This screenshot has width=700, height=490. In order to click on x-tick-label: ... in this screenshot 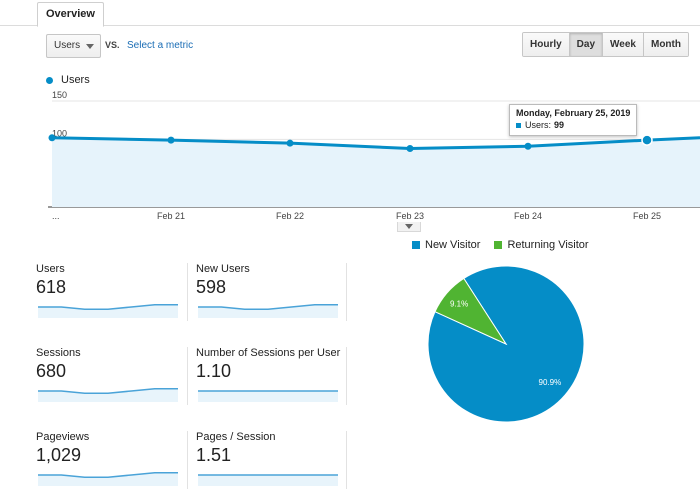, I will do `click(56, 216)`.